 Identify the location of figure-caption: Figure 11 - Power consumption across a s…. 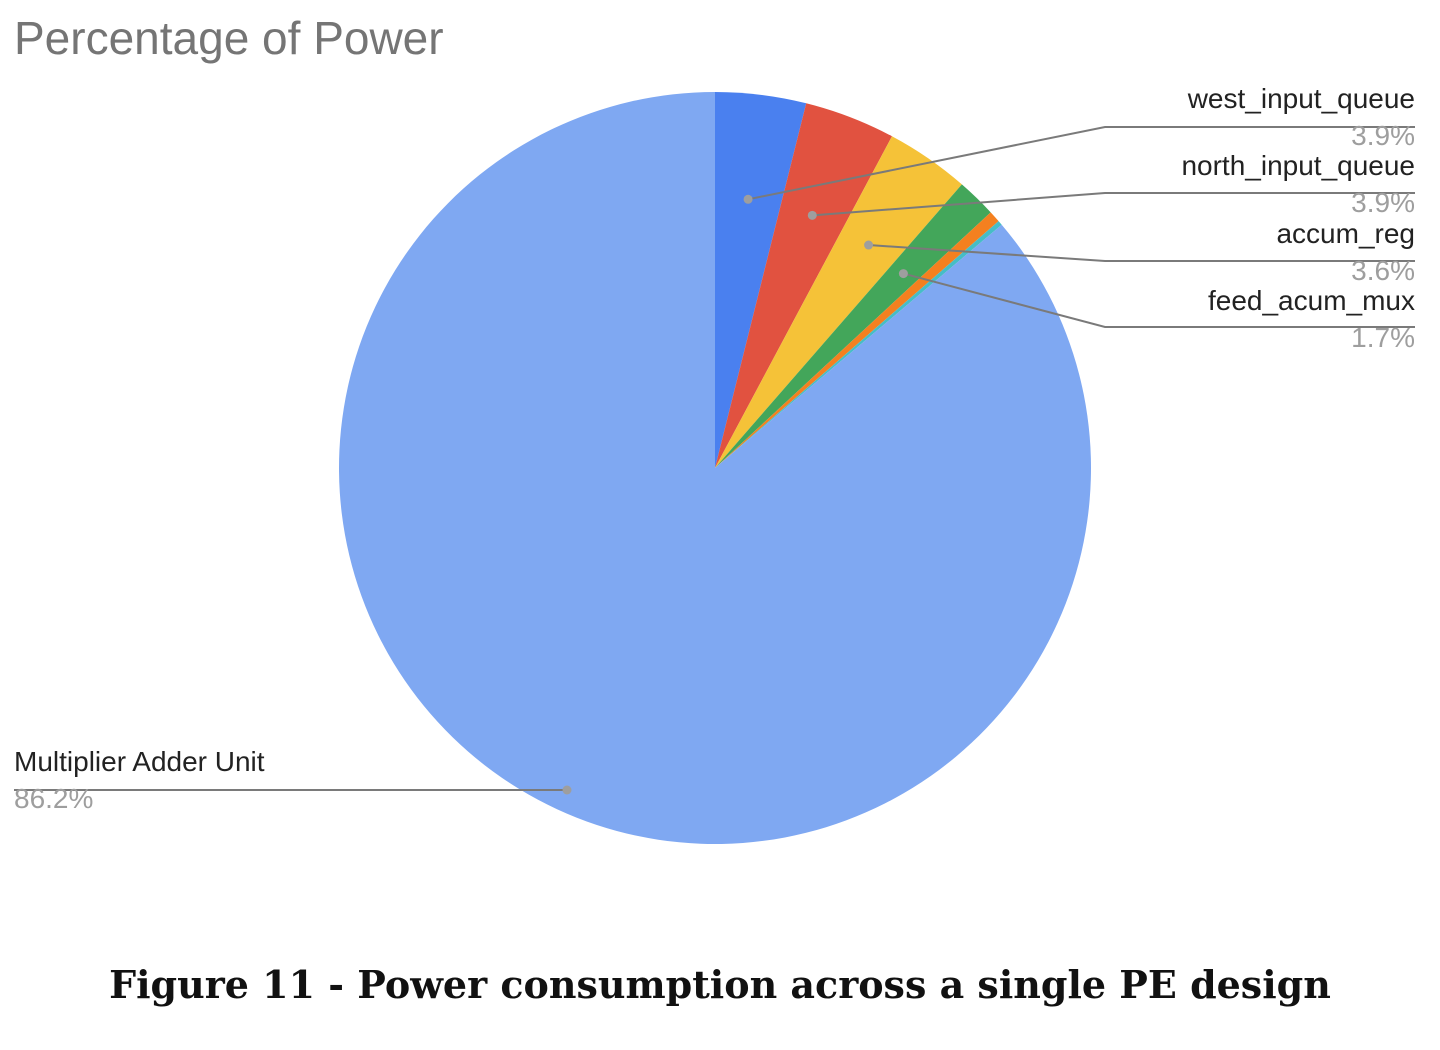
(720, 984).